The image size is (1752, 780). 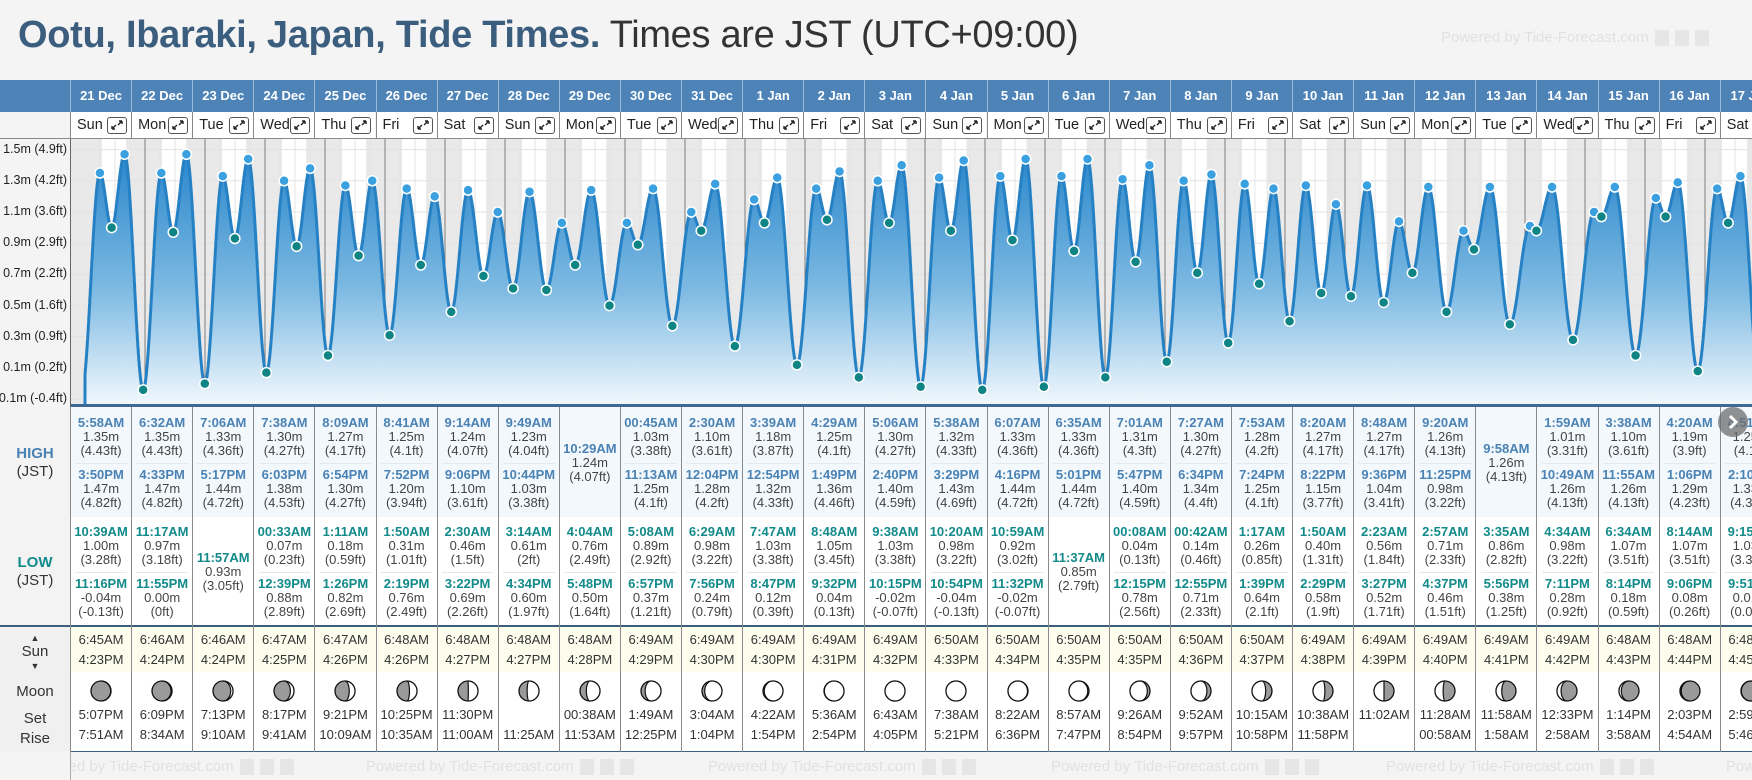 I want to click on high-tide-entry: 5:38AM 1.32m (4.33ft), so click(x=956, y=437).